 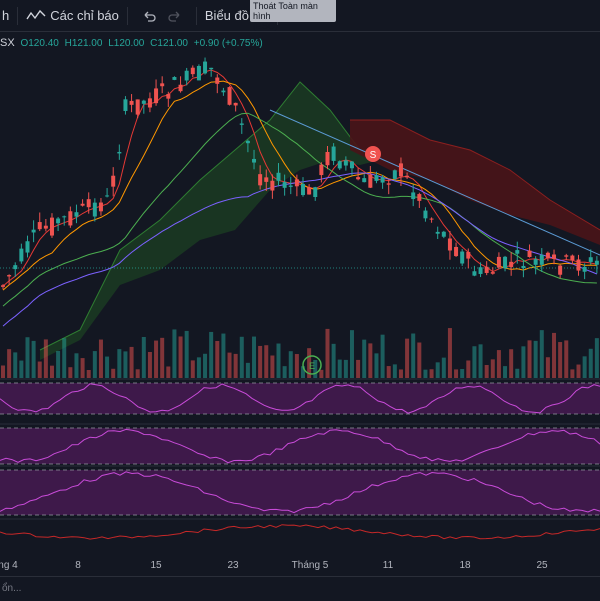 What do you see at coordinates (169, 43) in the screenshot?
I see `legend-close: C121.00` at bounding box center [169, 43].